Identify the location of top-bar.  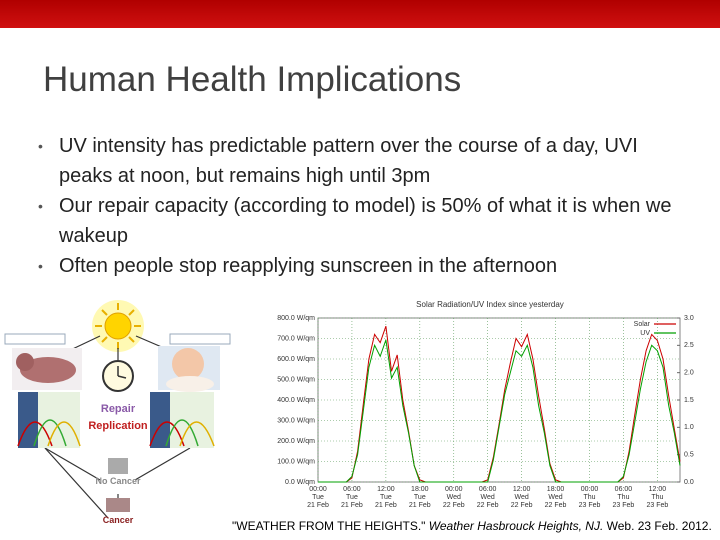
(360, 14).